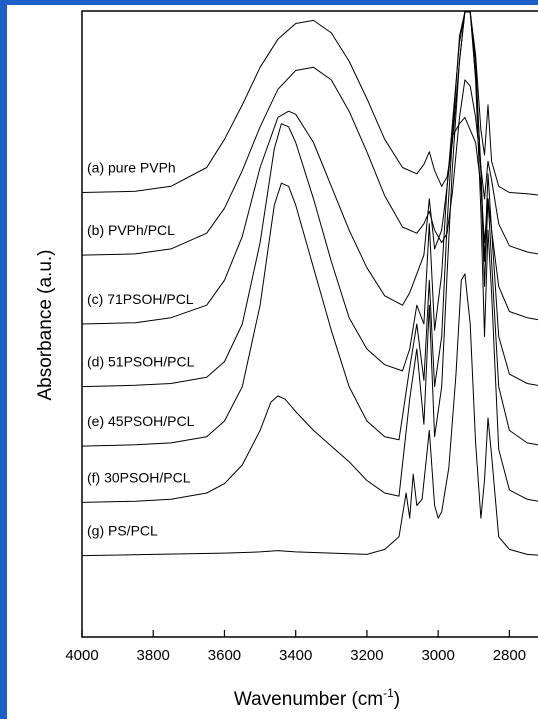 Image resolution: width=538 pixels, height=724 pixels. Describe the element at coordinates (131, 230) in the screenshot. I see `series-label-b: (b) PVPh/PCL` at that location.